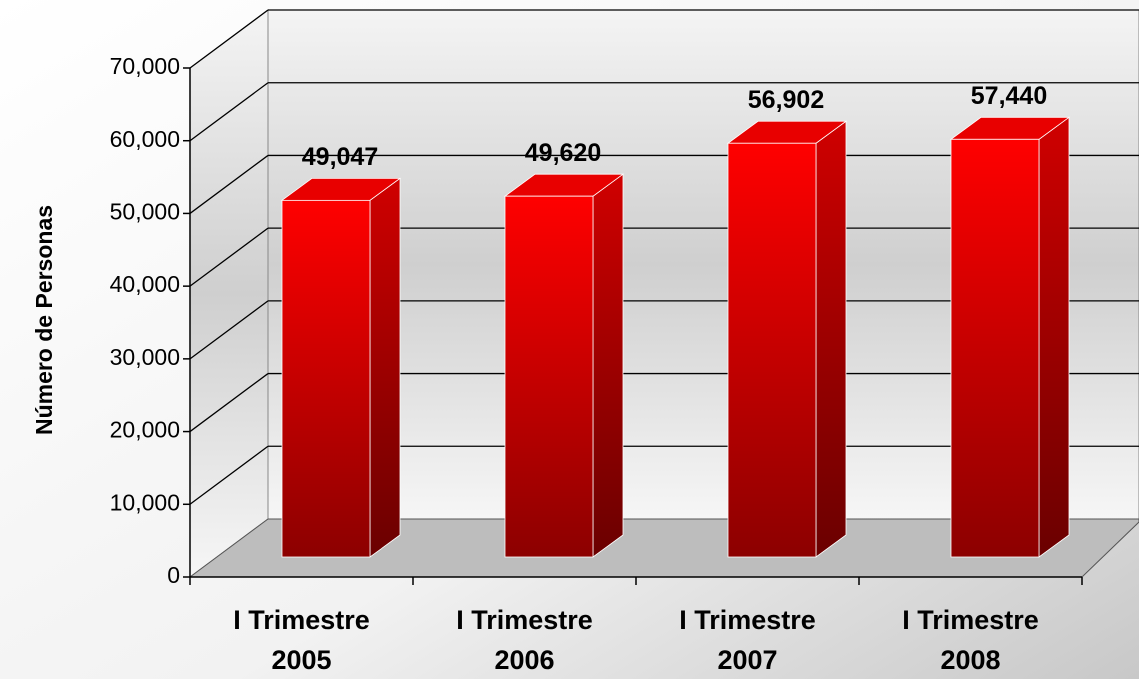  I want to click on y-tick-label: 20,000, so click(145, 430).